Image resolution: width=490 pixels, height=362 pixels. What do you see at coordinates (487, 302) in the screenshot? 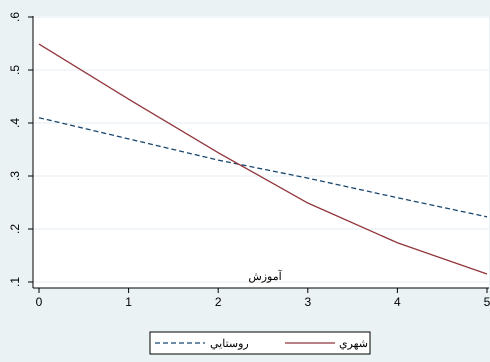
I see `x-tick-label: 5` at bounding box center [487, 302].